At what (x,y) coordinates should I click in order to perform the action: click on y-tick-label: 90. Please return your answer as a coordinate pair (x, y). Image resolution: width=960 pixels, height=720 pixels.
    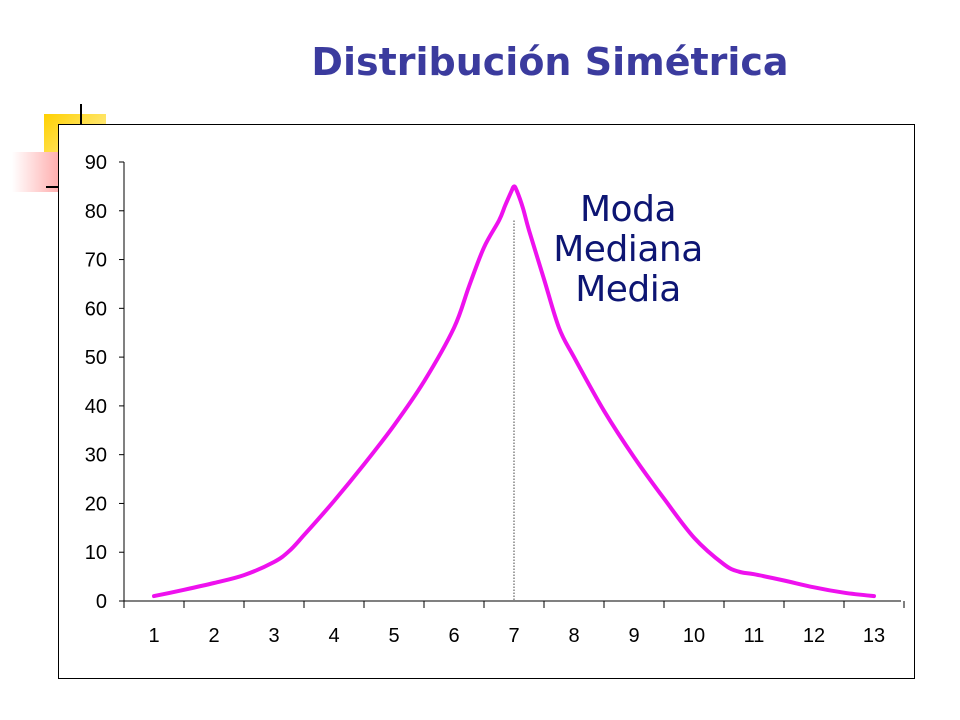
    Looking at the image, I should click on (96, 163).